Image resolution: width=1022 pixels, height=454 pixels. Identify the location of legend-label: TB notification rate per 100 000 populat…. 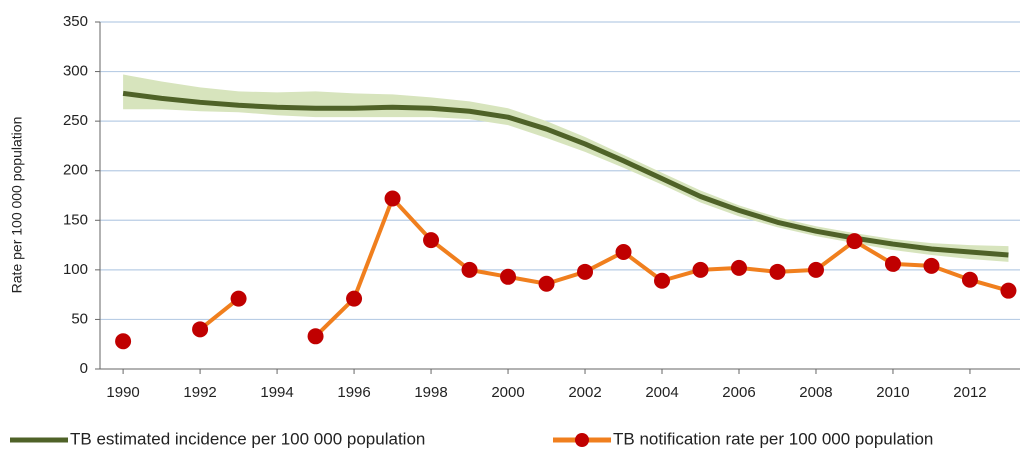
(773, 438).